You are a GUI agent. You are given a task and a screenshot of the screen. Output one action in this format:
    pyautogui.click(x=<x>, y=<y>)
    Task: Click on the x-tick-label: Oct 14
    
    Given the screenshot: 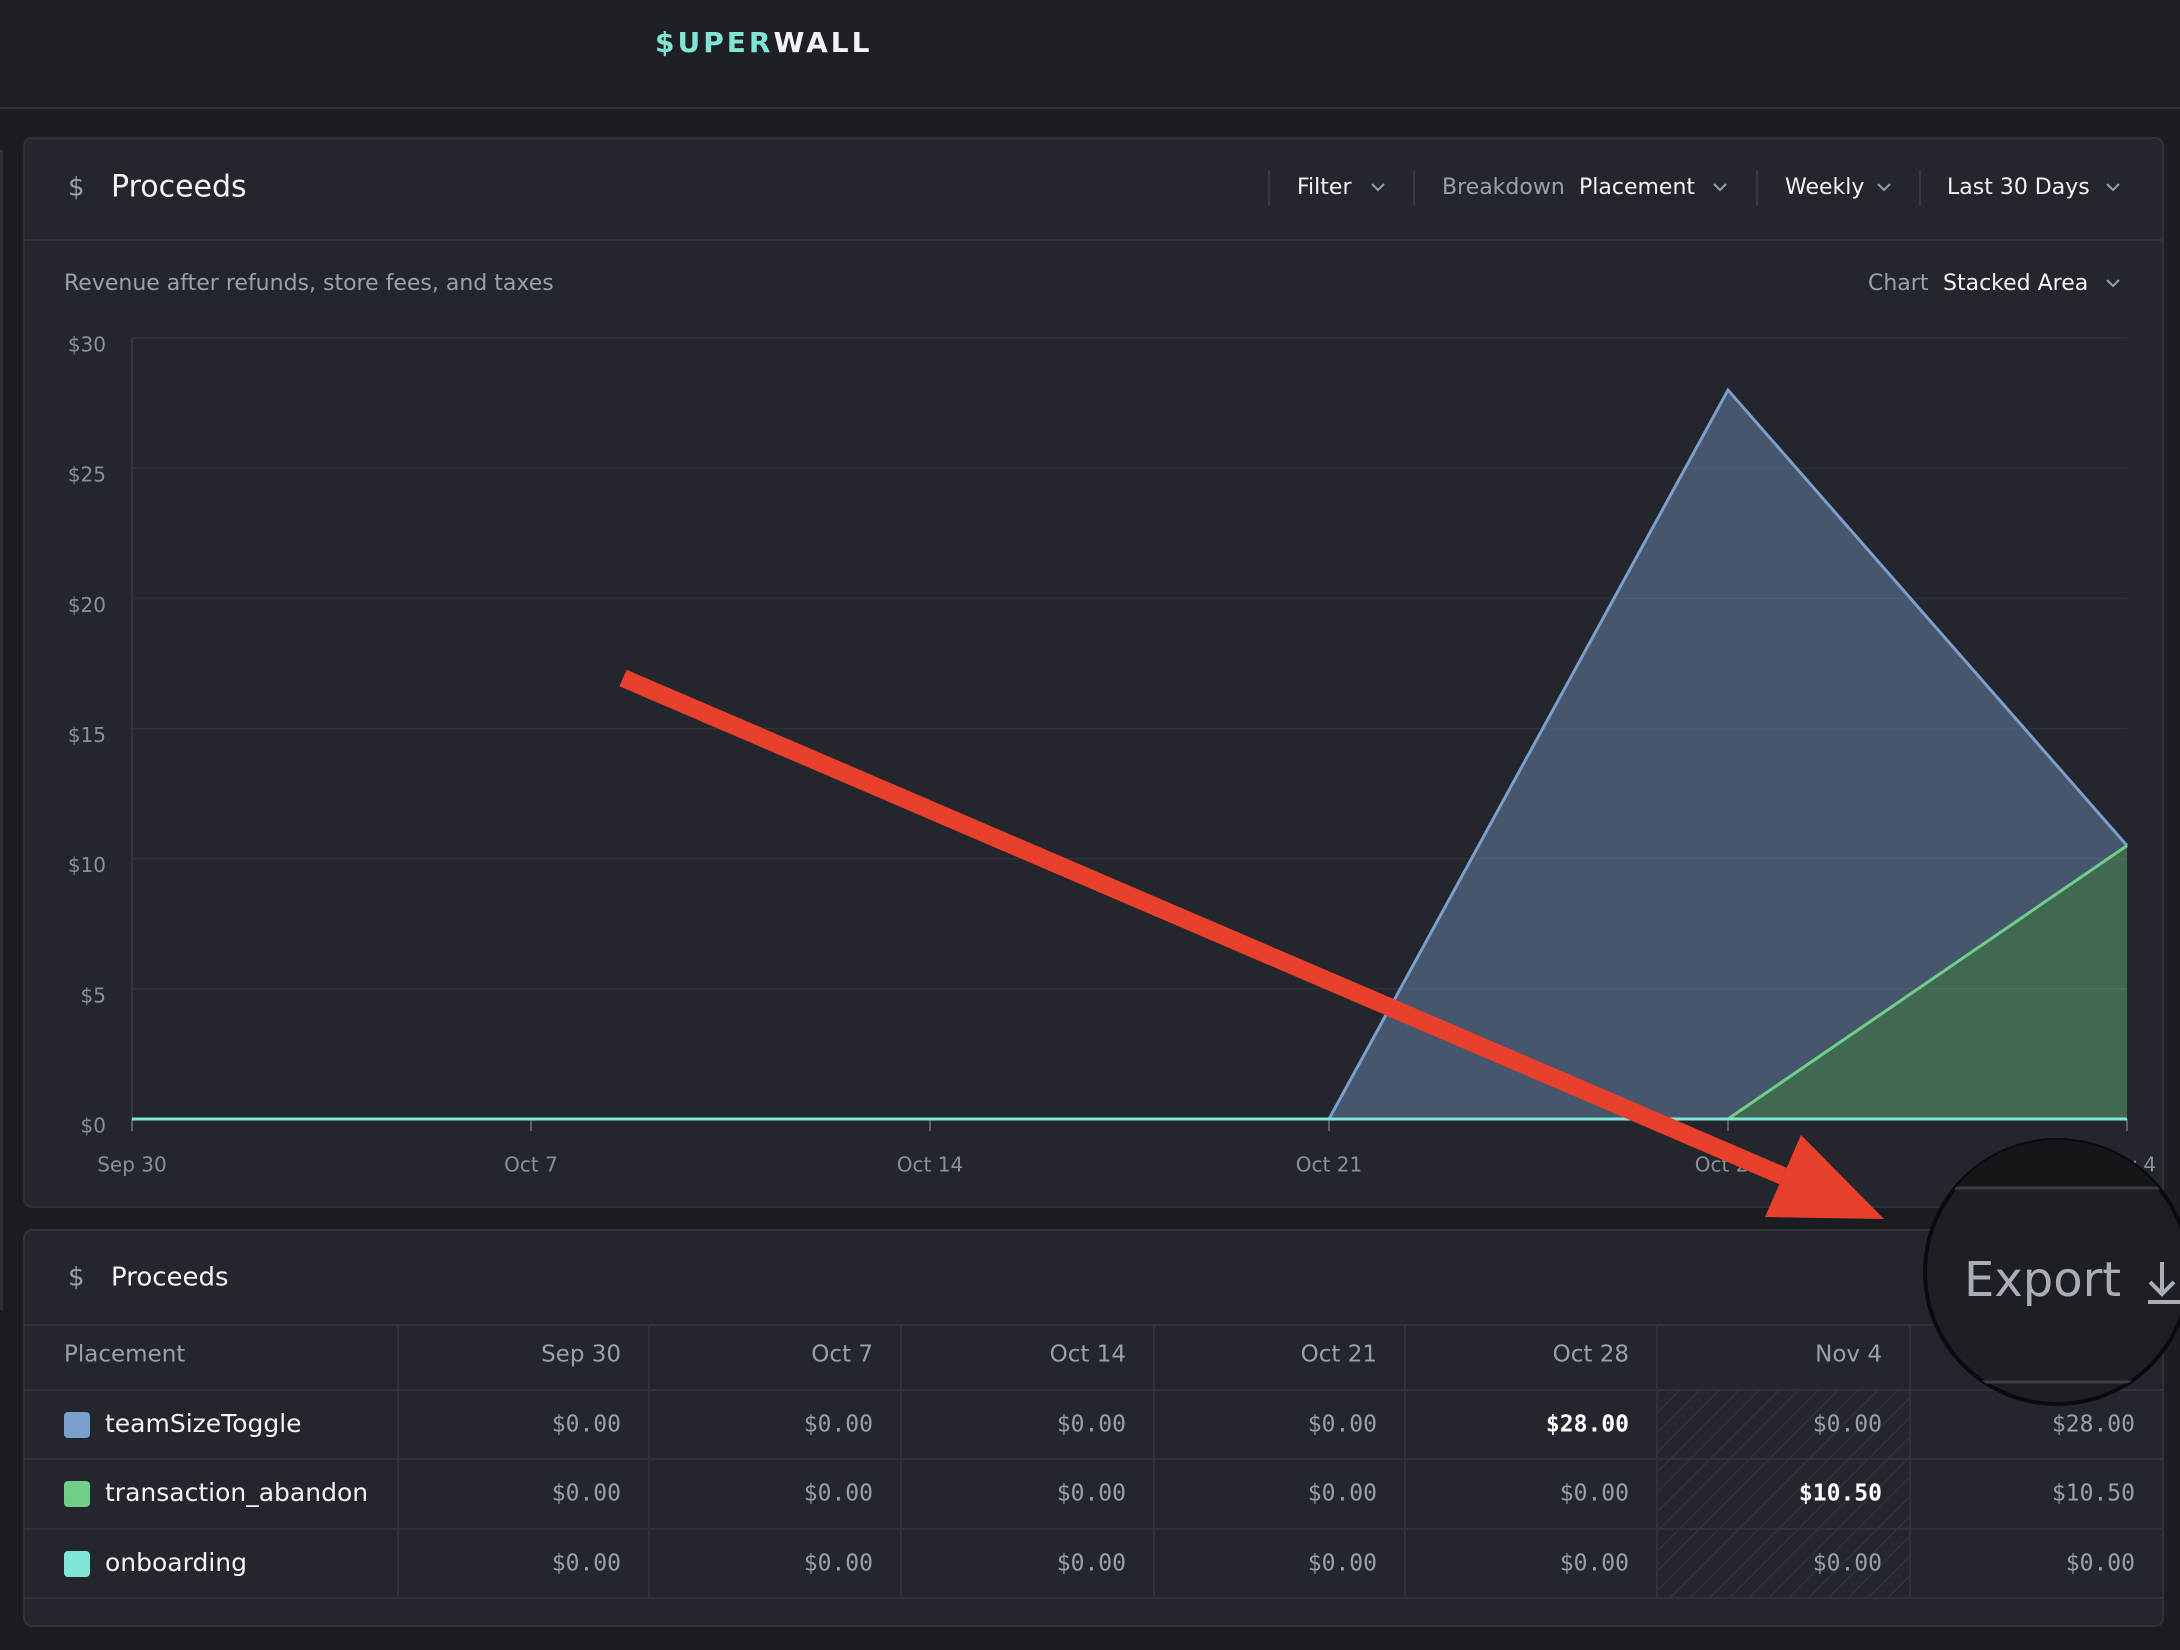 What is the action you would take?
    pyautogui.click(x=930, y=1165)
    